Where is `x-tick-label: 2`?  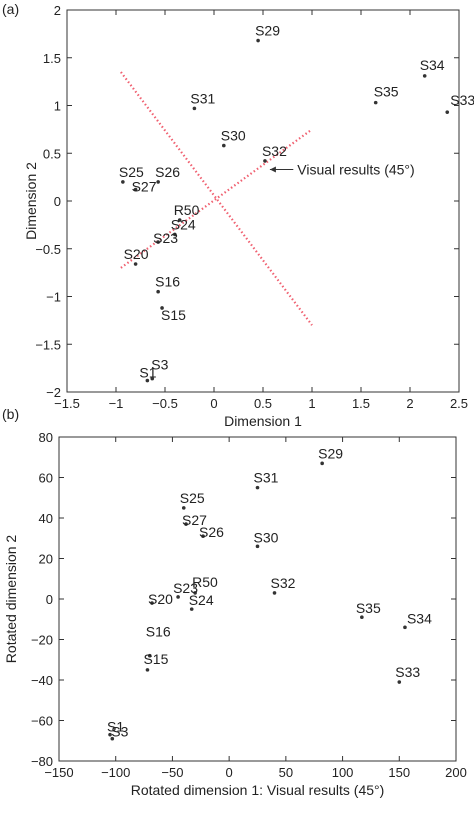 x-tick-label: 2 is located at coordinates (409, 403).